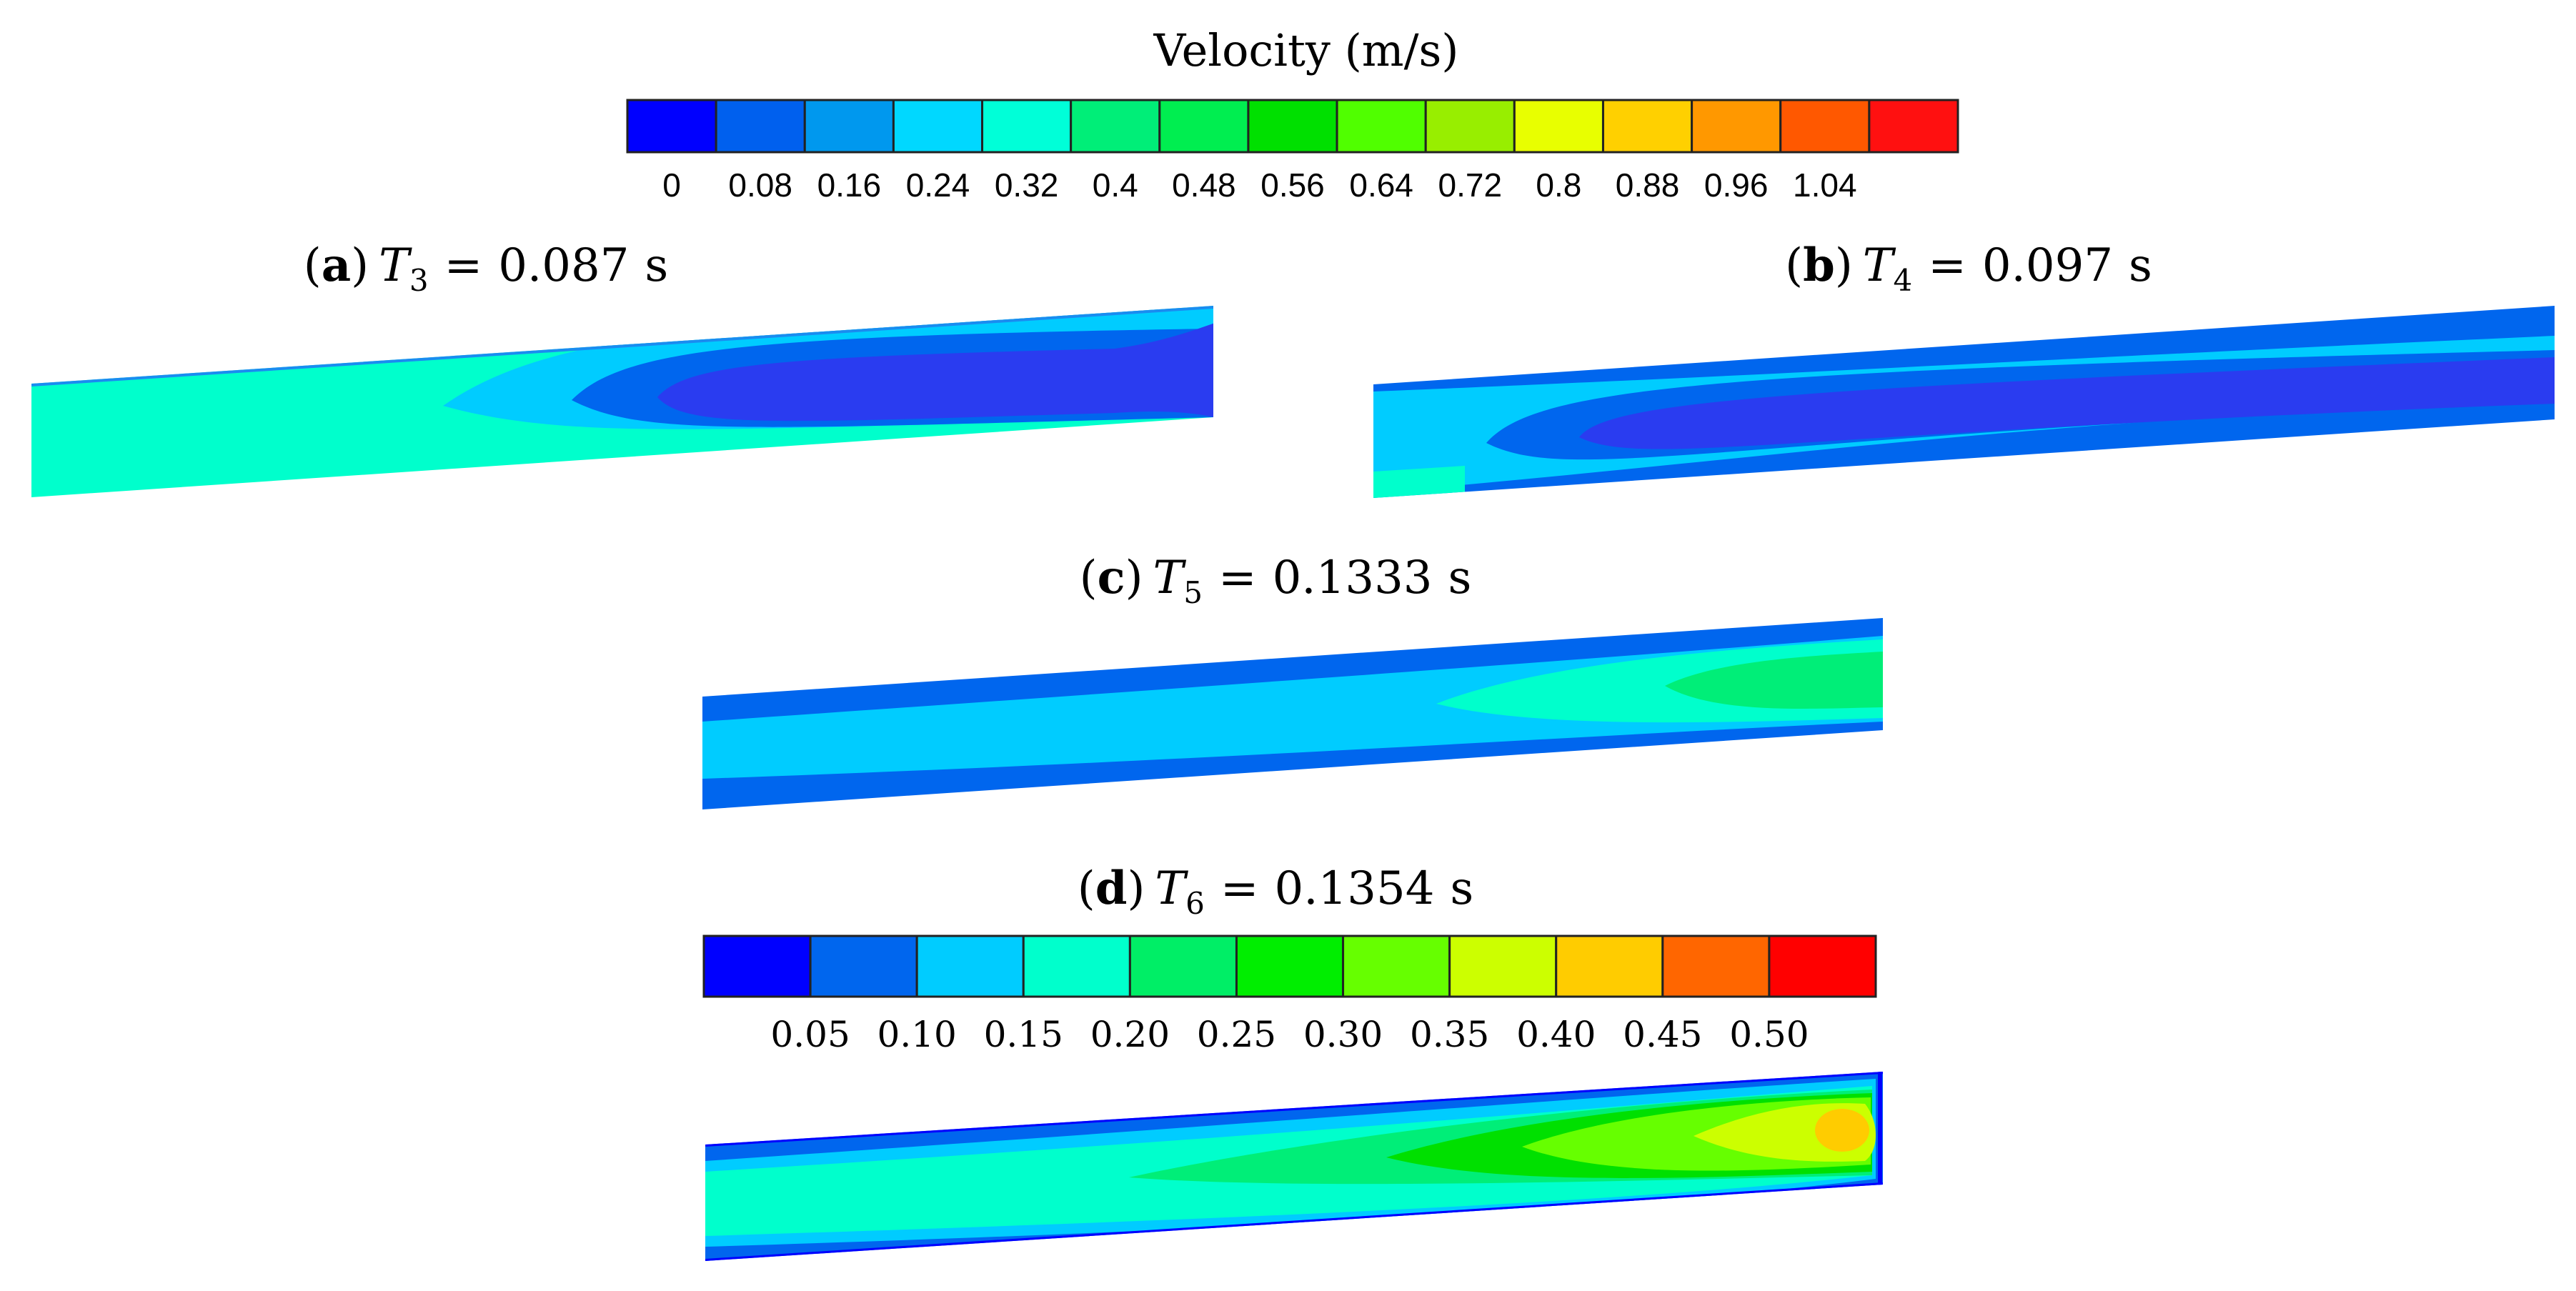 This screenshot has width=2576, height=1291. Describe the element at coordinates (1879, 265) in the screenshot. I see `panel-b-symbol: T` at that location.